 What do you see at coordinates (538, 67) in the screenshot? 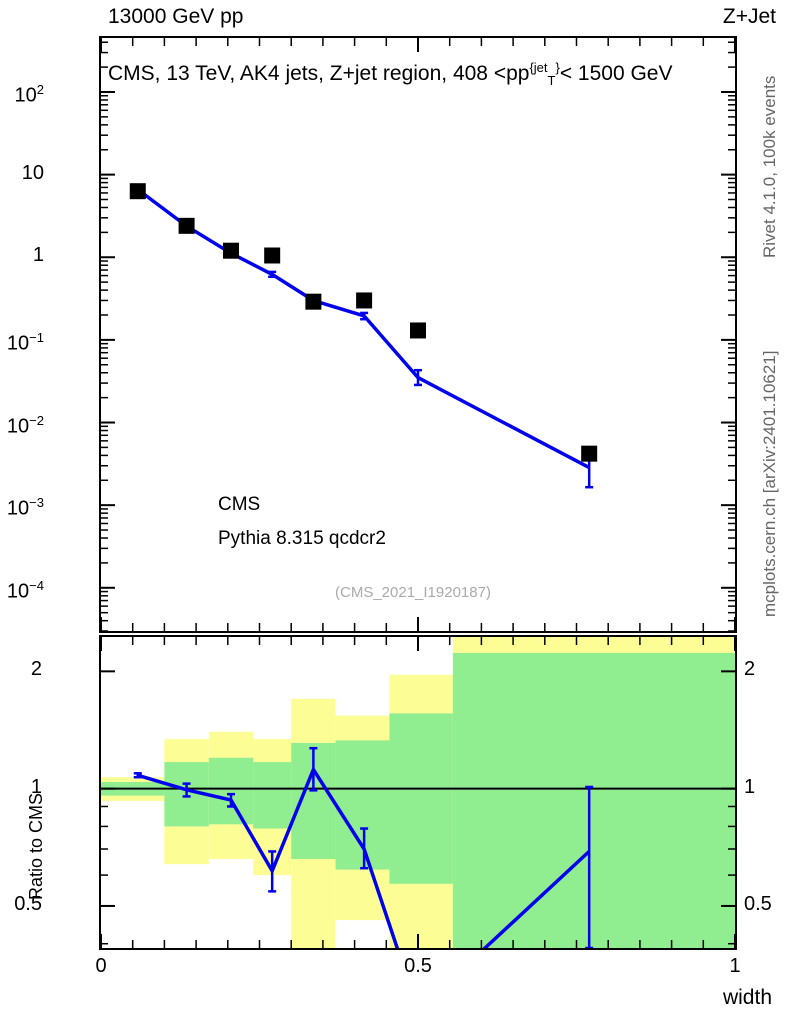
I see `plot-title-sup: {jet` at bounding box center [538, 67].